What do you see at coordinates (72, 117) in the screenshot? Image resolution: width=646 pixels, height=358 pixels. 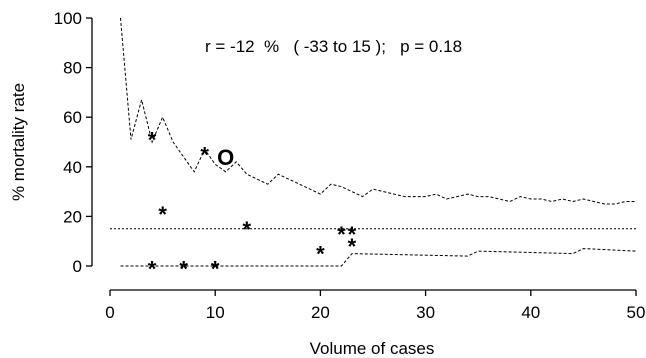 I see `y-tick-label: 60` at bounding box center [72, 117].